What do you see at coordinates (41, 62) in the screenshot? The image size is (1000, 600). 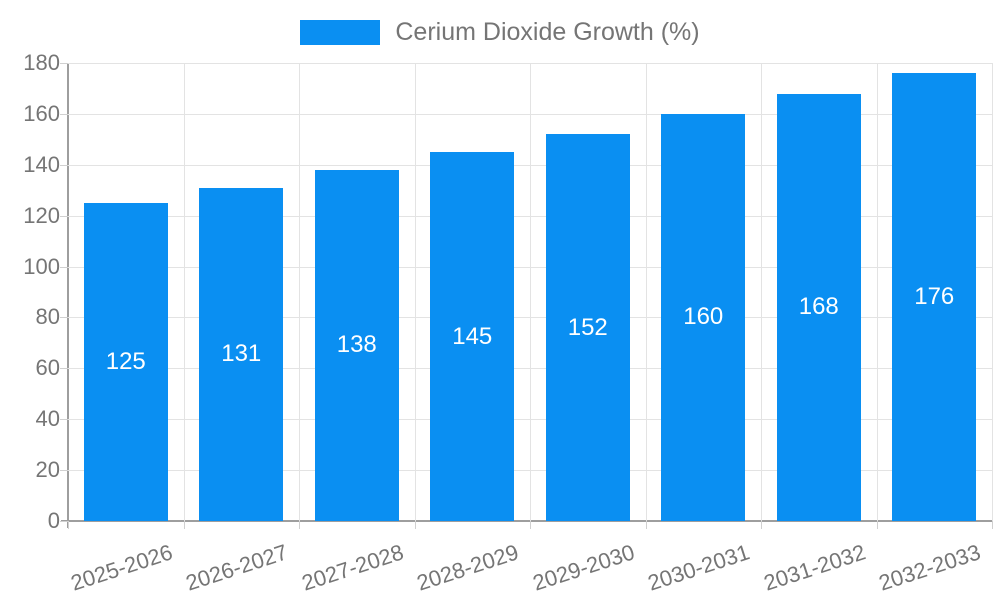 I see `y-axis-tick-label: 180` at bounding box center [41, 62].